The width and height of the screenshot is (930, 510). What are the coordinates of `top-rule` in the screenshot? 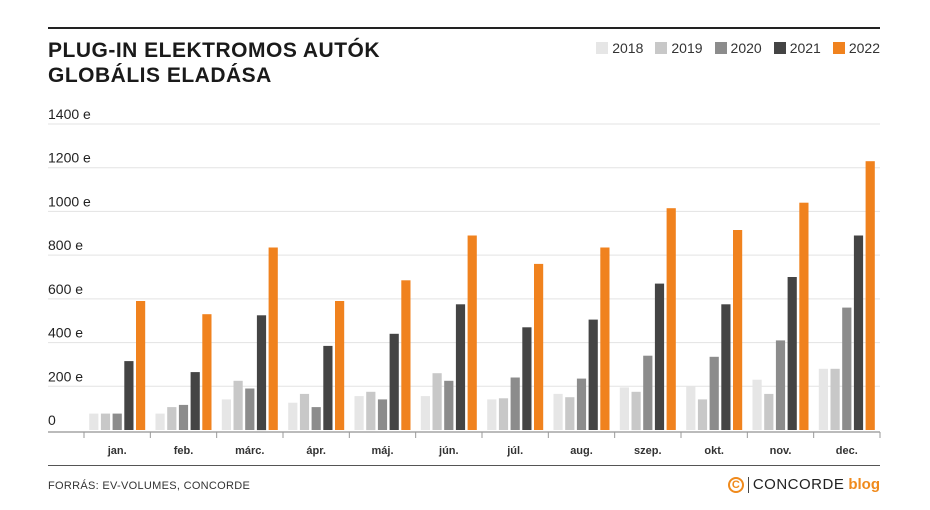 It's located at (464, 28).